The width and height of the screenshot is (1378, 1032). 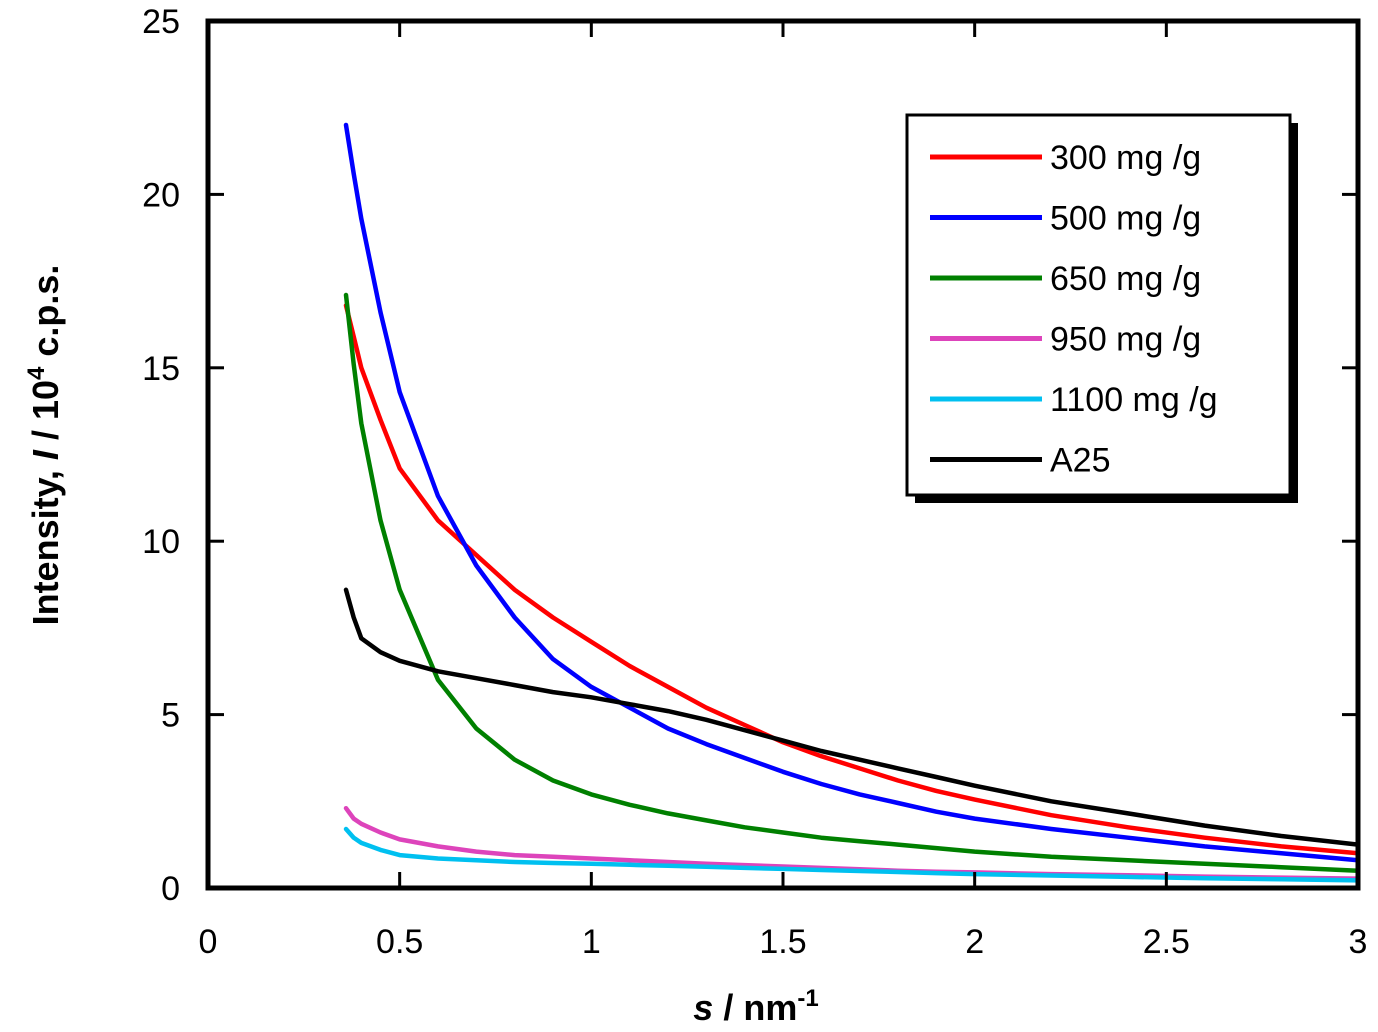 I want to click on y-tick-label: 10, so click(x=161, y=542).